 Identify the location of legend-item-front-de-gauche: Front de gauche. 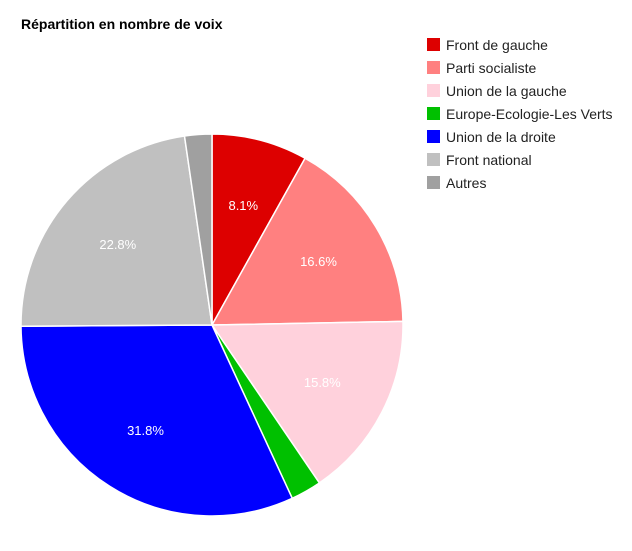
(520, 44).